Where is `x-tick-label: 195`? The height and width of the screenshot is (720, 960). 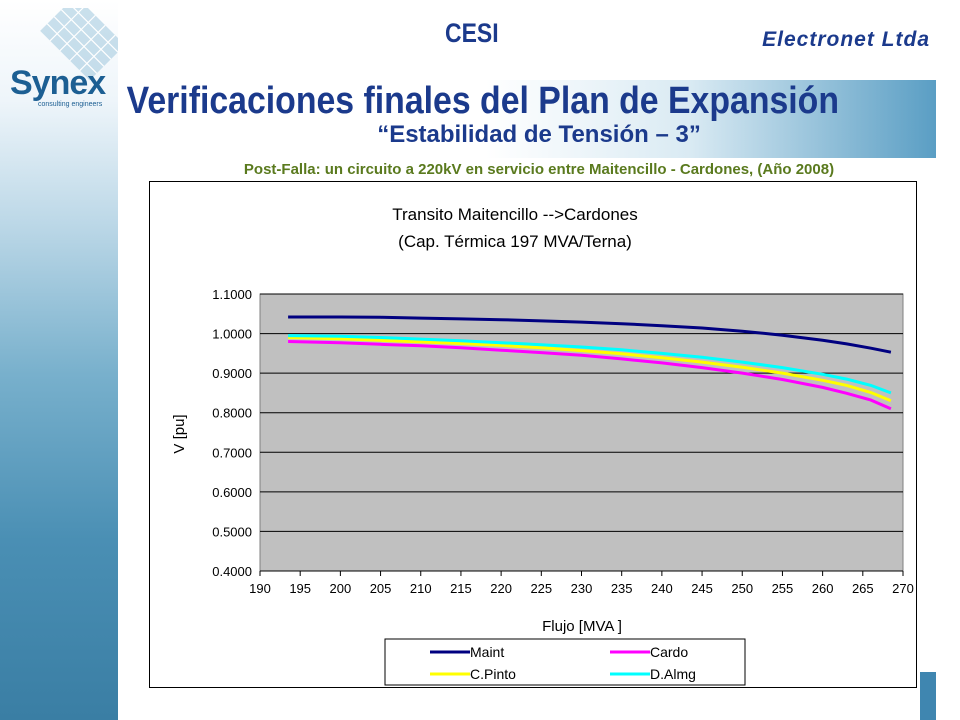
x-tick-label: 195 is located at coordinates (300, 588).